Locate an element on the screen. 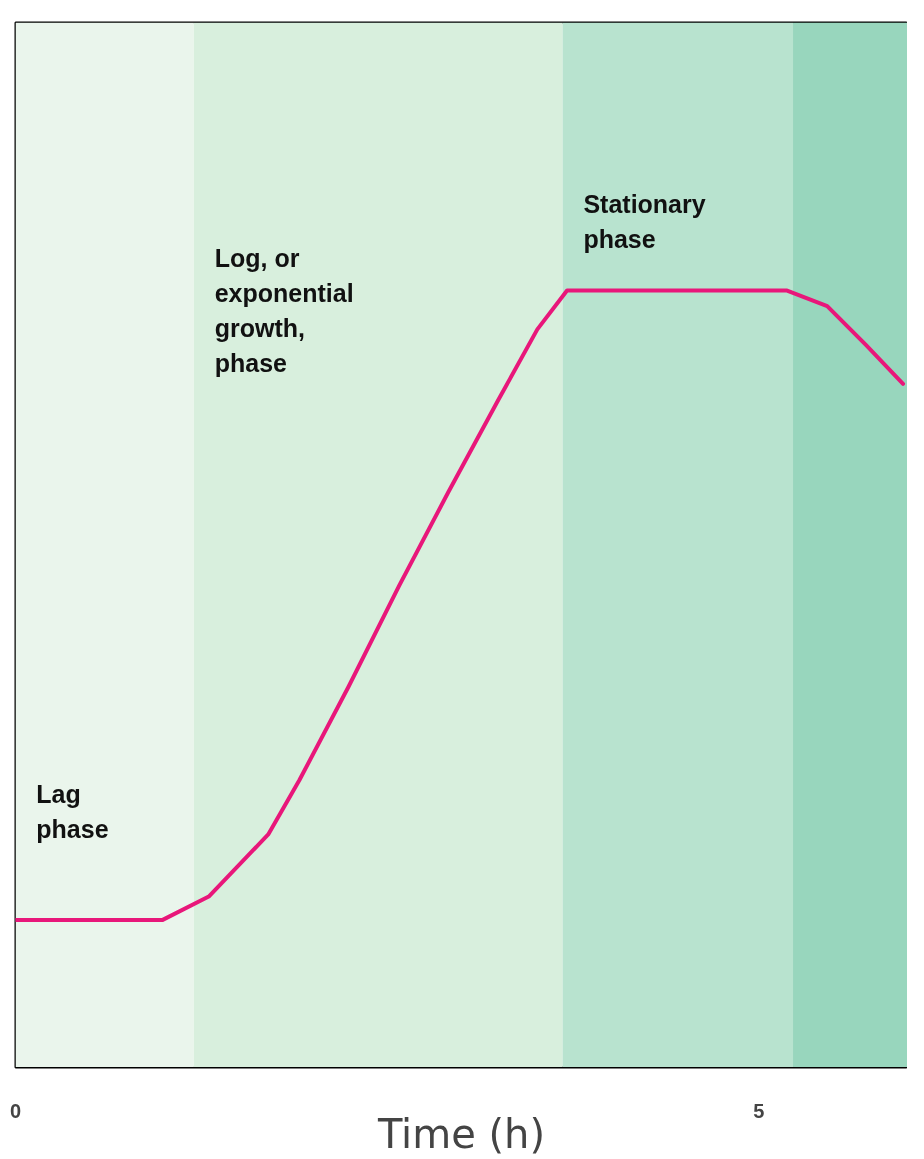  band-label: Log, or exponential growth, phase is located at coordinates (284, 310).